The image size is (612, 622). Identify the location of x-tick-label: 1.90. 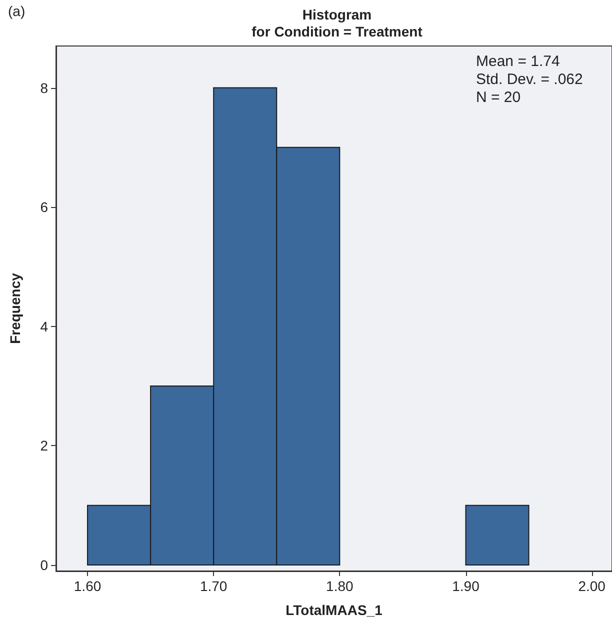
(466, 586).